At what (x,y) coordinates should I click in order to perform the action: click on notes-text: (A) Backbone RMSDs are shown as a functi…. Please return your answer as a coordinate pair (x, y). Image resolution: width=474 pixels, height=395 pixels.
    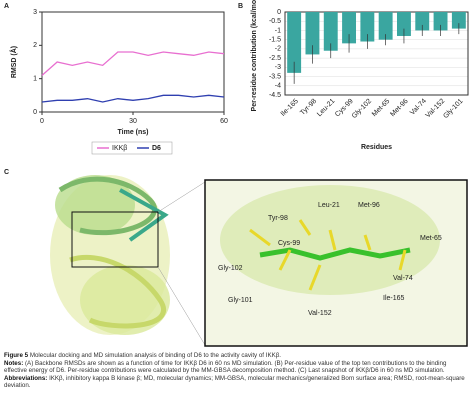
    Looking at the image, I should click on (225, 367).